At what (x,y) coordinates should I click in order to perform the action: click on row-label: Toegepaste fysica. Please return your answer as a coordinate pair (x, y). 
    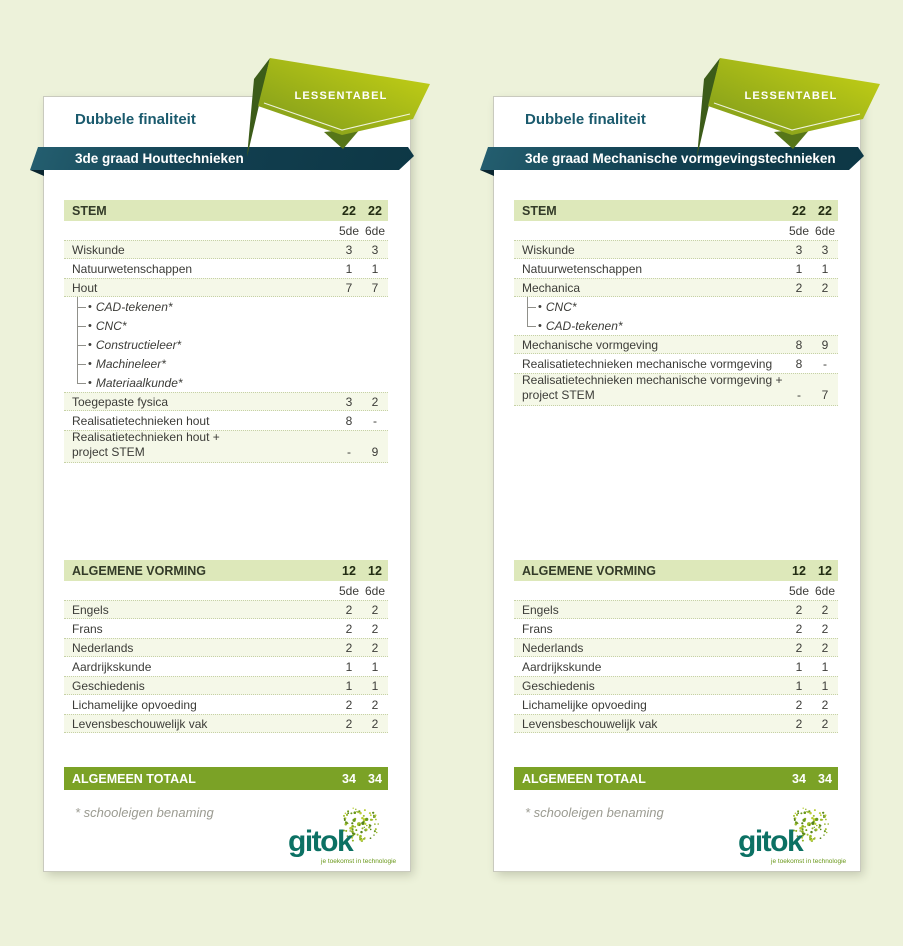
    Looking at the image, I should click on (120, 401).